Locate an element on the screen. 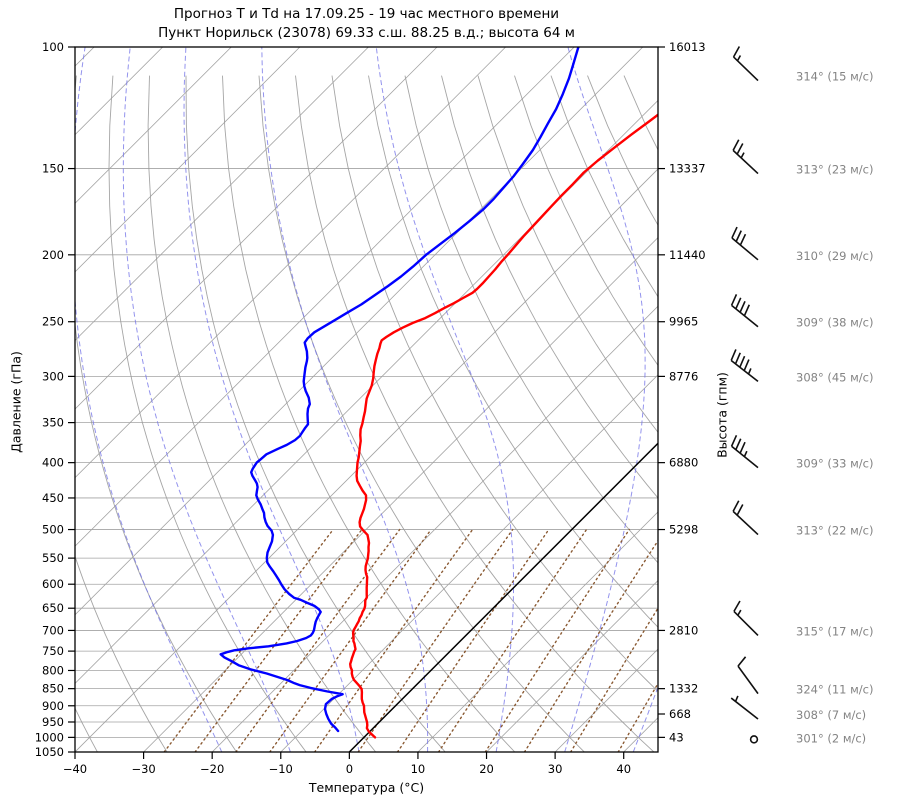 Image resolution: width=900 pixels, height=806 pixels. temperature-tick-label: 10 is located at coordinates (418, 769).